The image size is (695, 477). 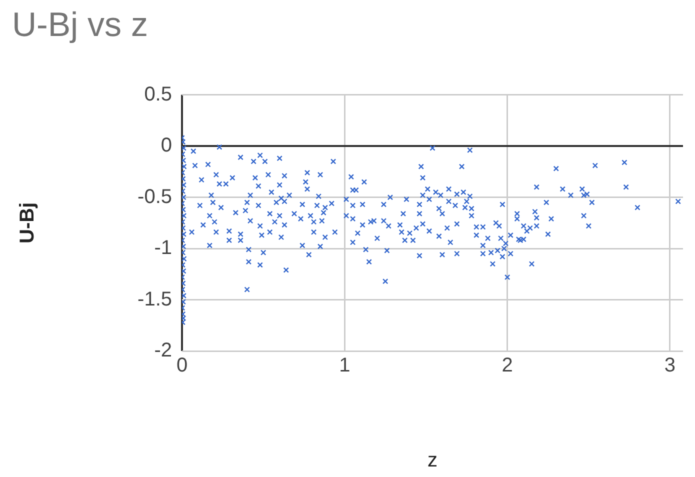 What do you see at coordinates (163, 248) in the screenshot?
I see `y-tick-label: -1` at bounding box center [163, 248].